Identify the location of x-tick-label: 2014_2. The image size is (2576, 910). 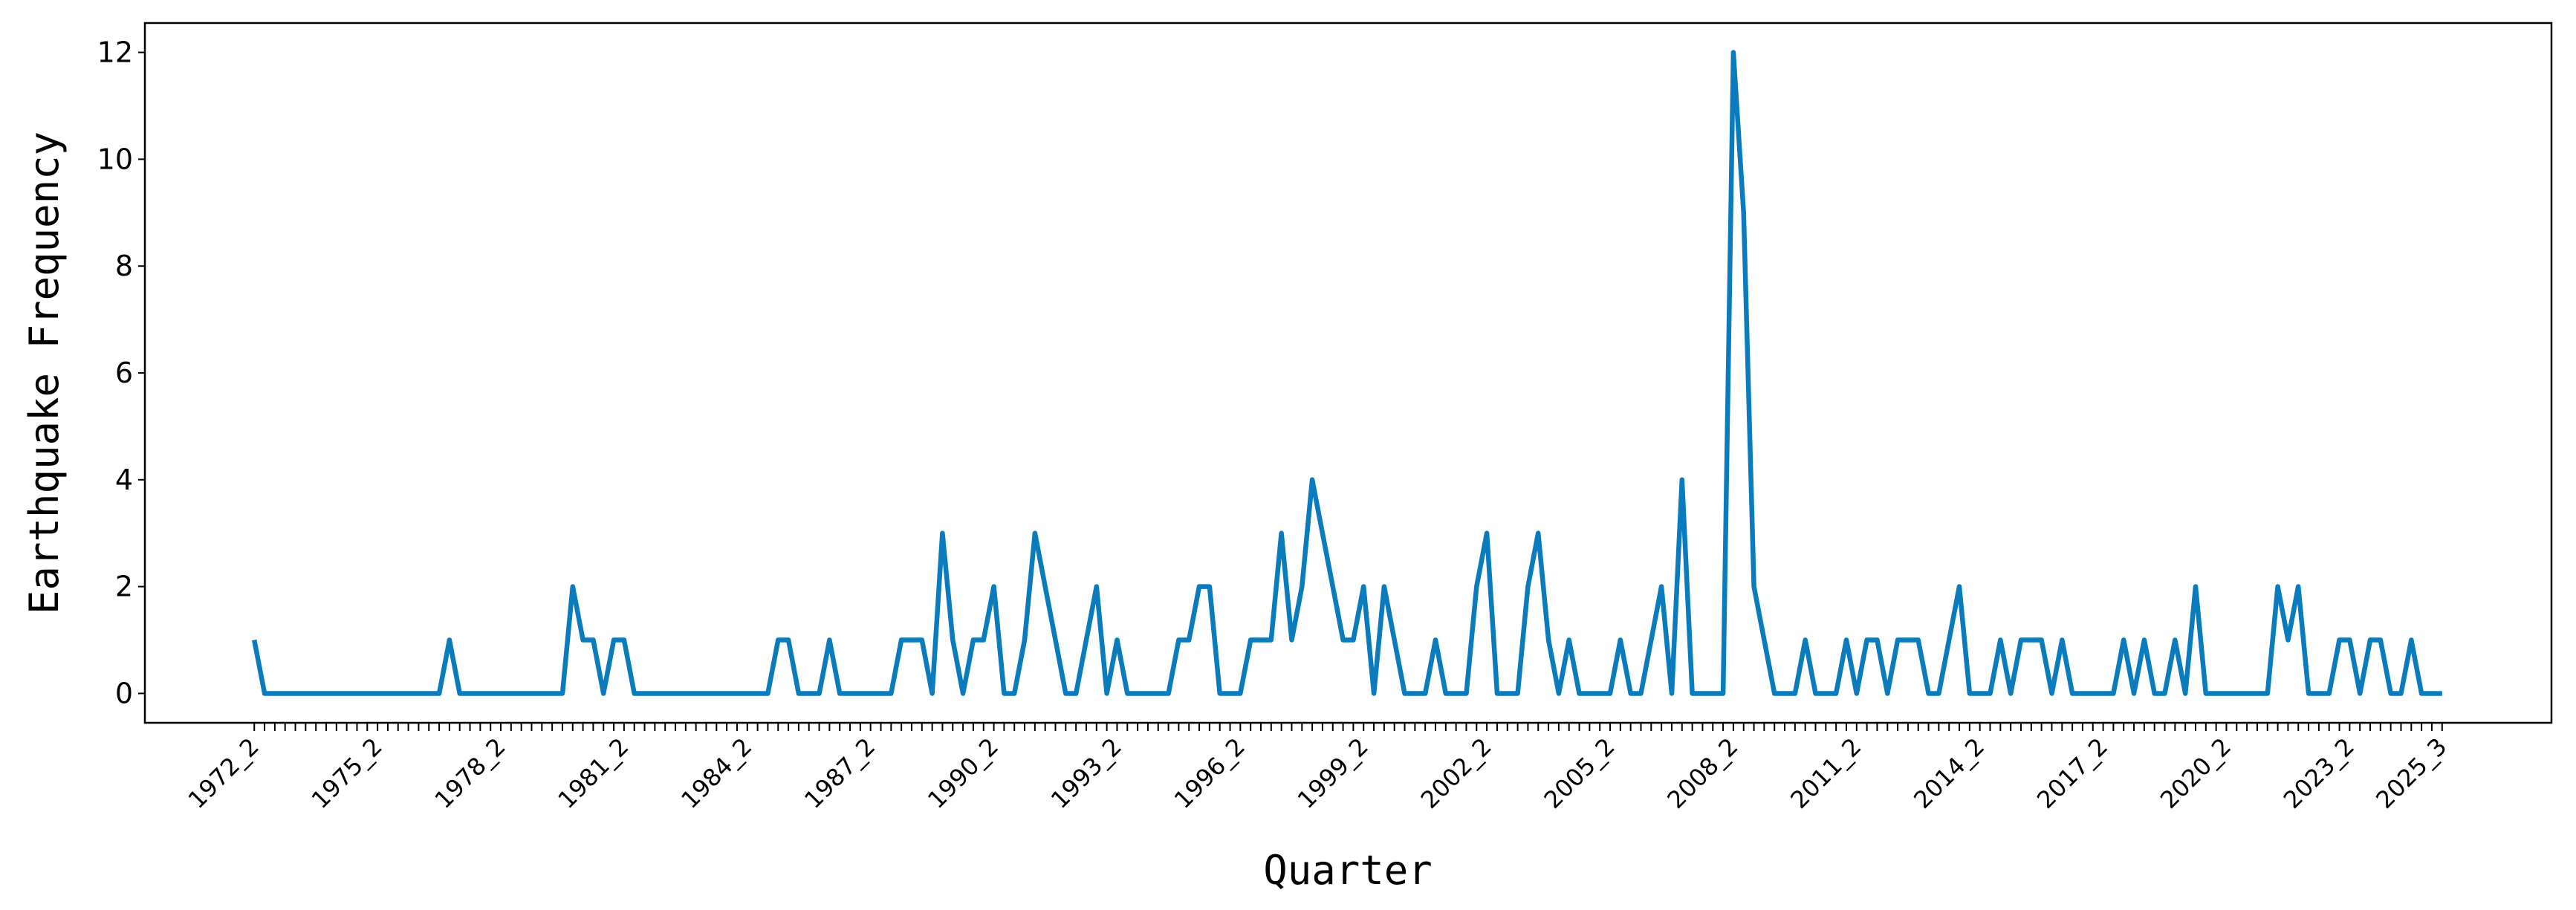
(1949, 773).